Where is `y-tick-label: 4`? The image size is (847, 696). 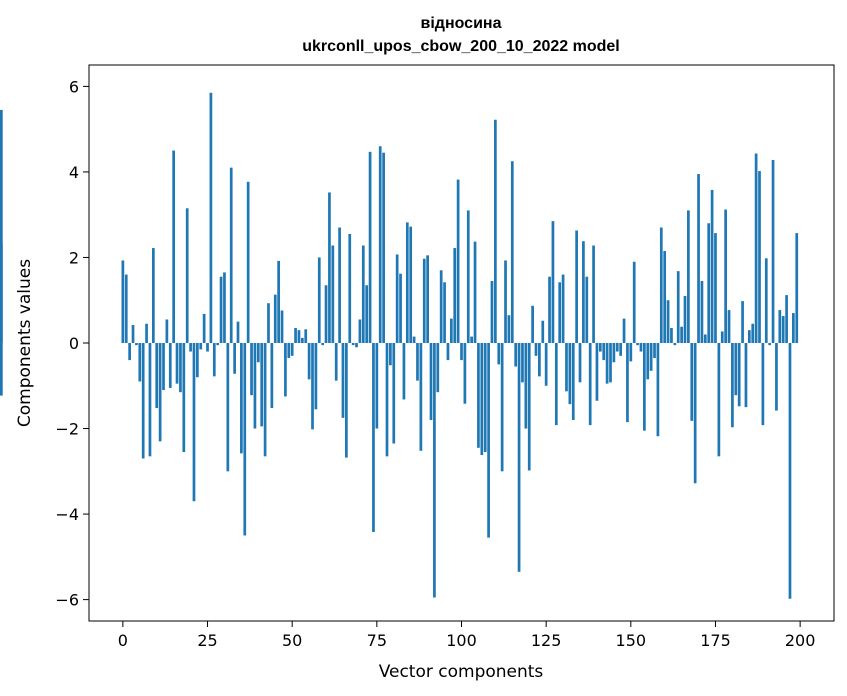
y-tick-label: 4 is located at coordinates (74, 172).